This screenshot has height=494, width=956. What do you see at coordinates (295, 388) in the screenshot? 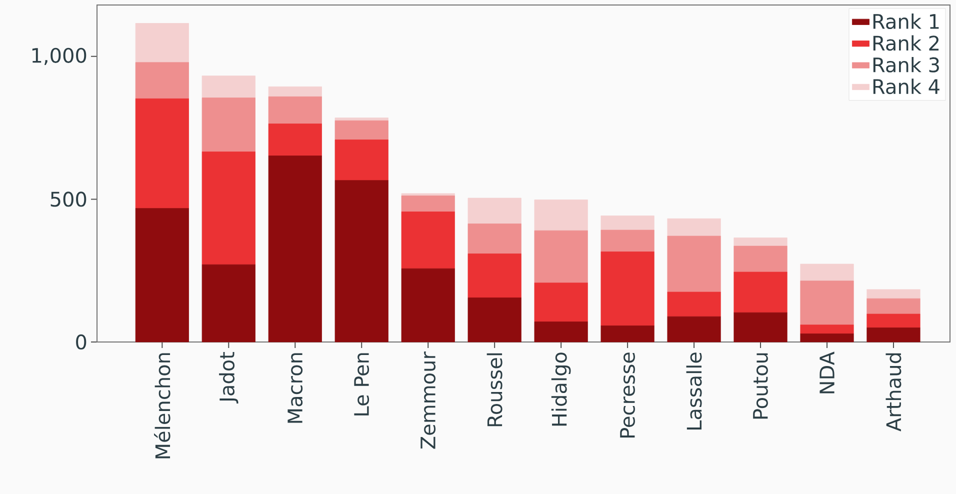
I see `x-tick-label: Macron` at bounding box center [295, 388].